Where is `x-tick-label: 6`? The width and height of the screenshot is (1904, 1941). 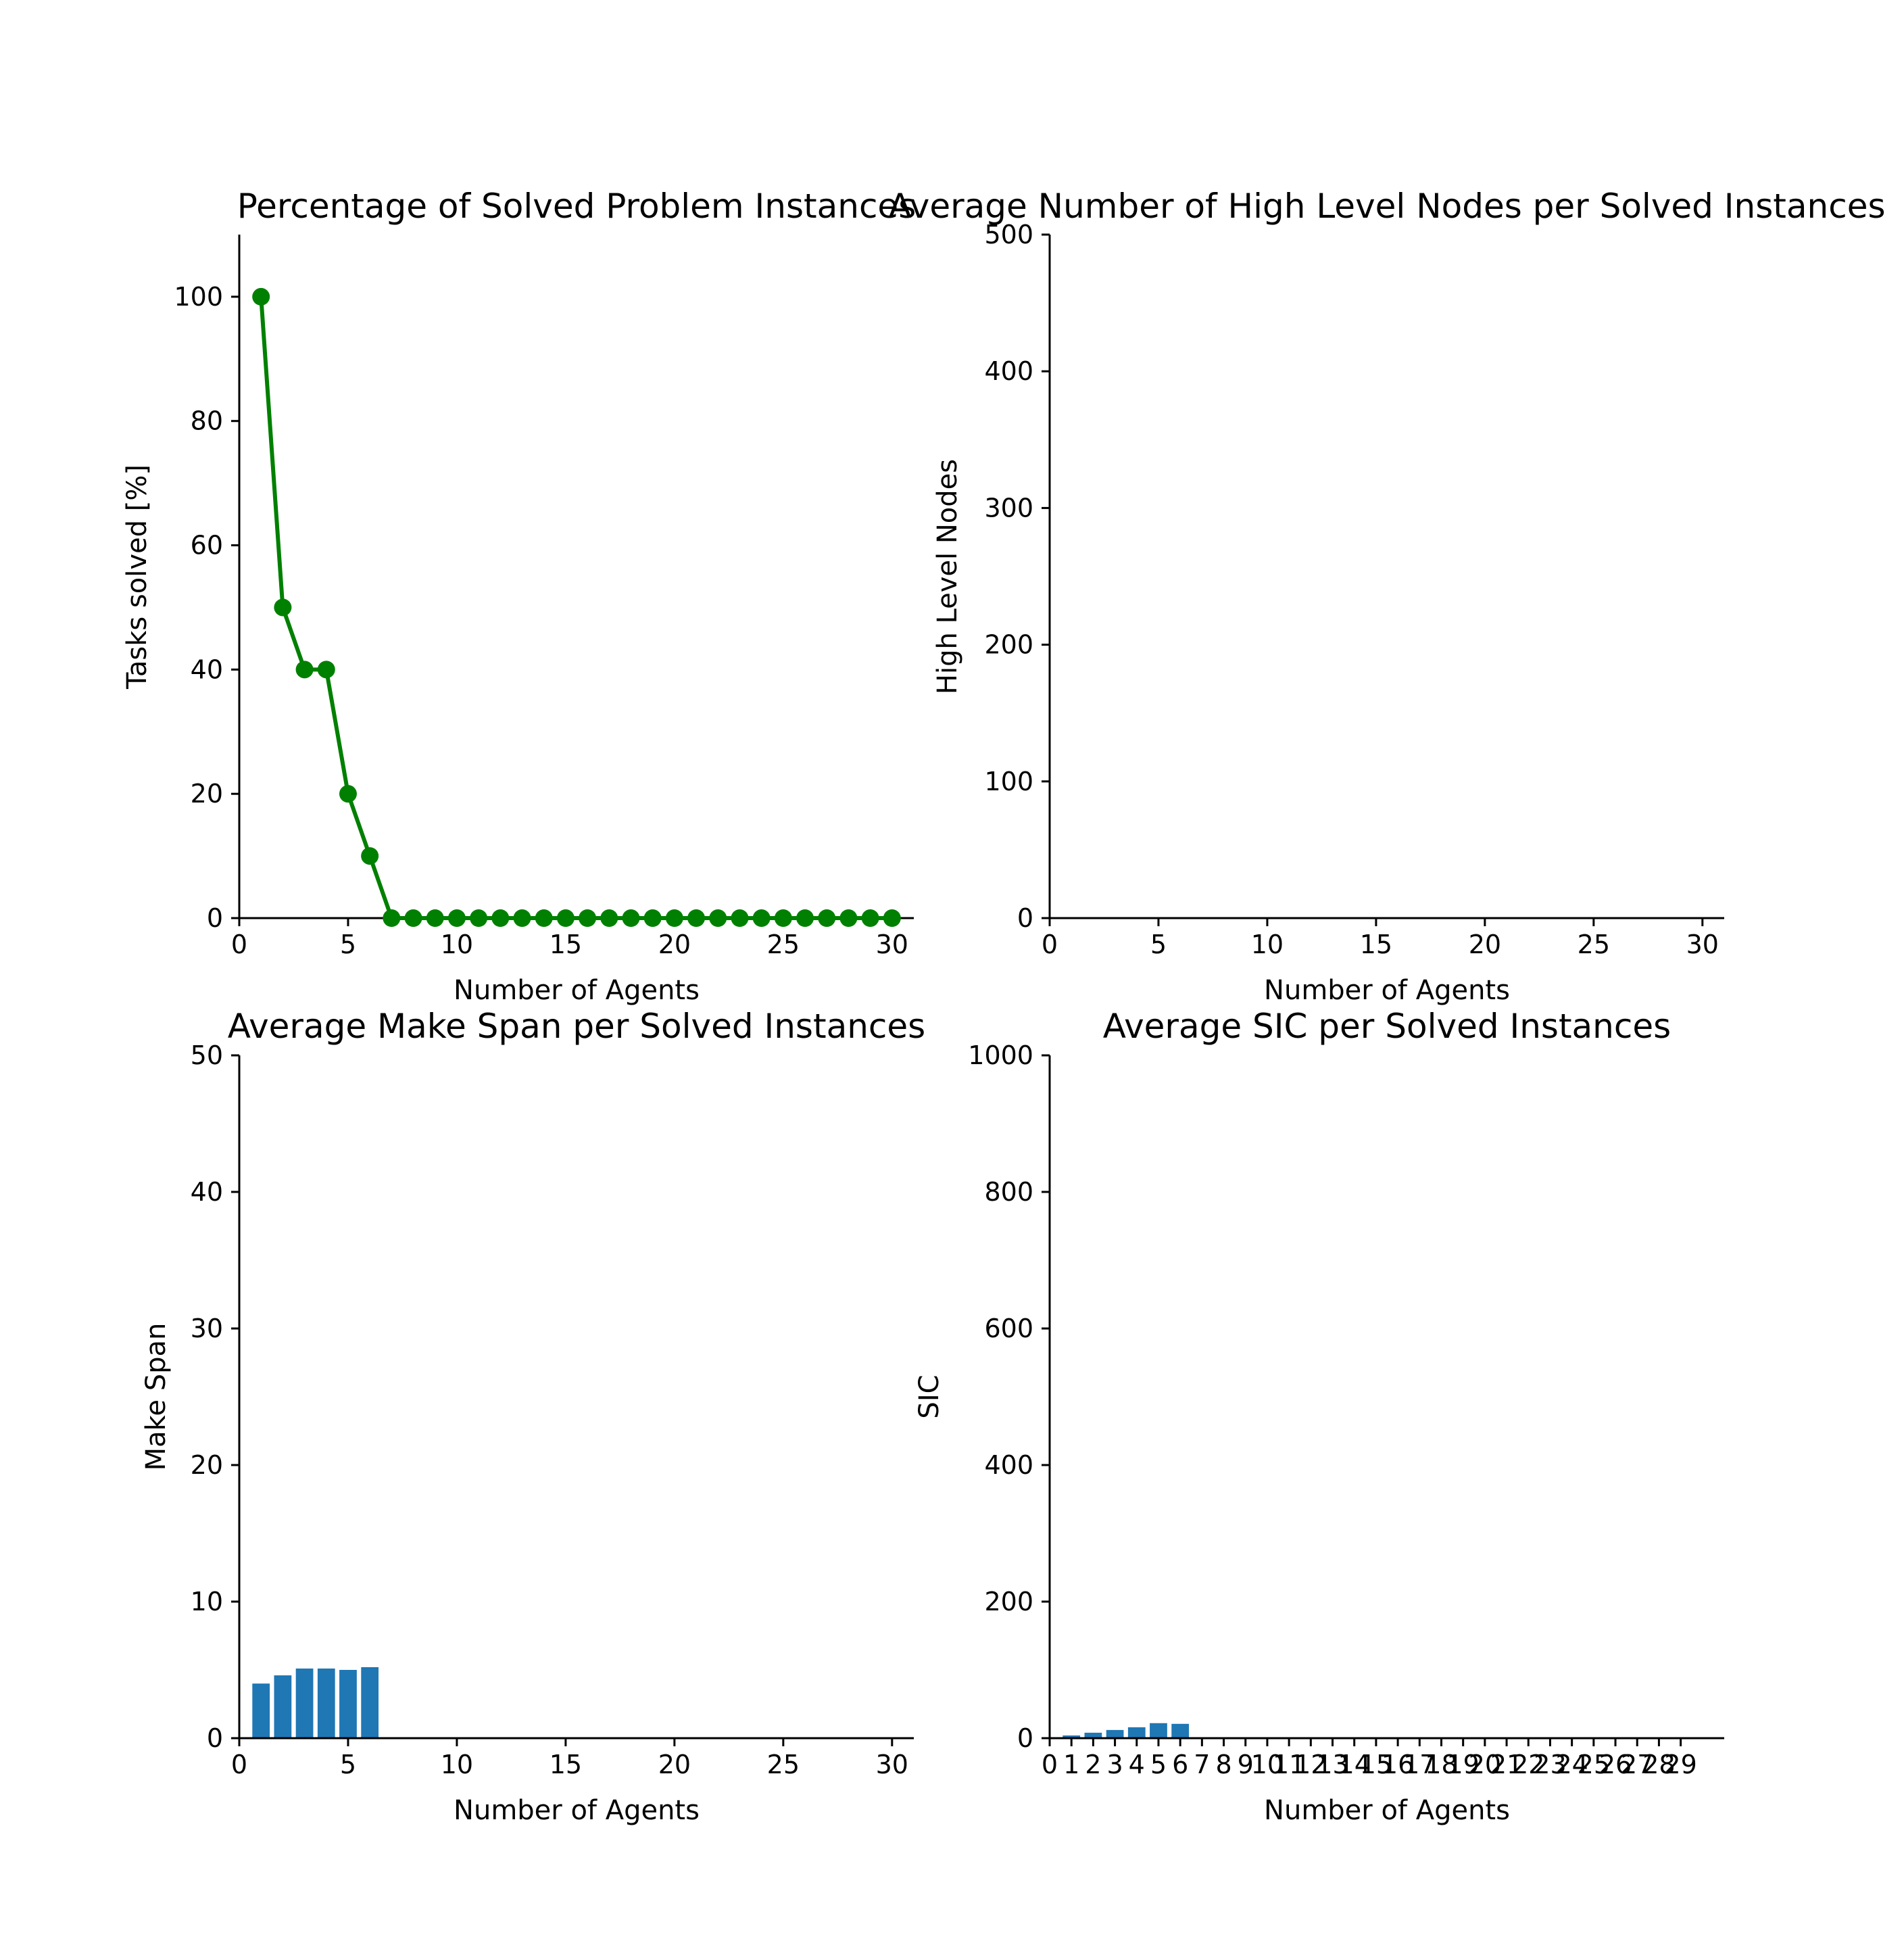 x-tick-label: 6 is located at coordinates (1180, 1765).